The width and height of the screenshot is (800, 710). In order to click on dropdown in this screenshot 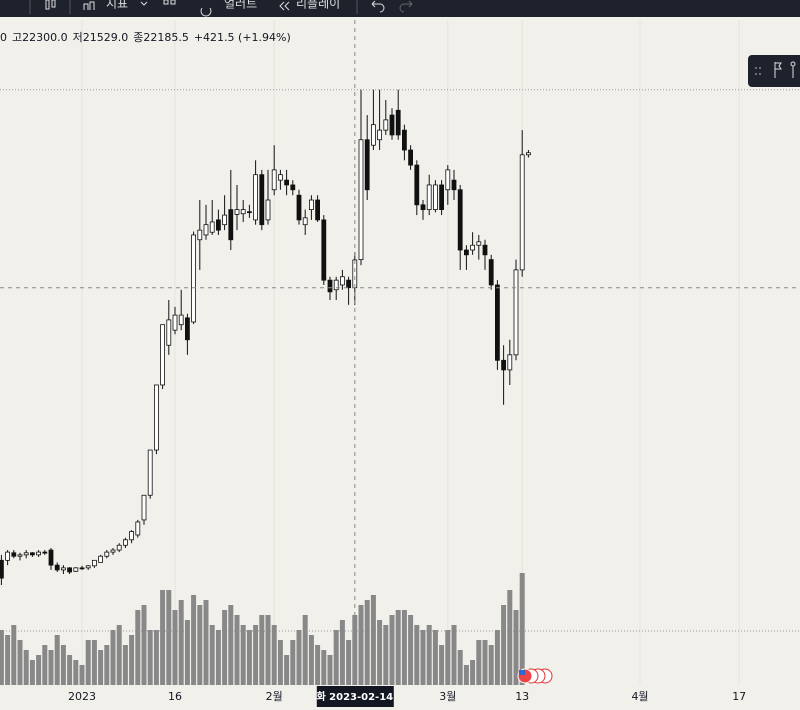, I will do `click(144, 3)`.